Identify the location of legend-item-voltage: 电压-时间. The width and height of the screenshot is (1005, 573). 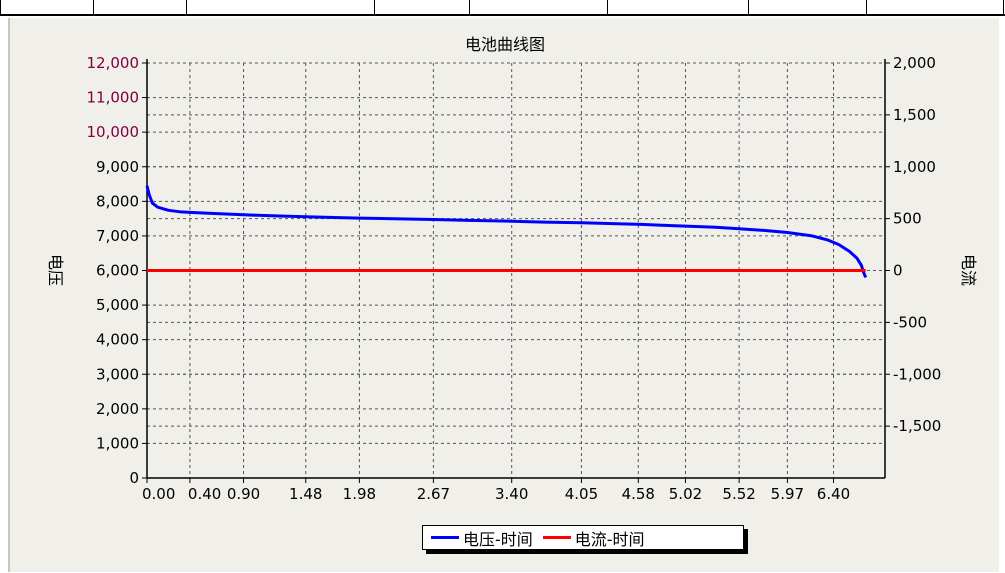
(482, 538).